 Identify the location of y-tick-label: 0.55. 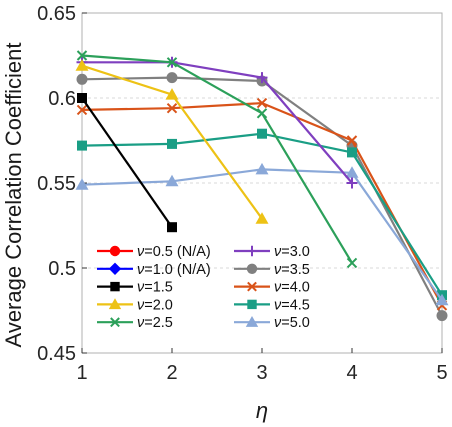
(56, 184).